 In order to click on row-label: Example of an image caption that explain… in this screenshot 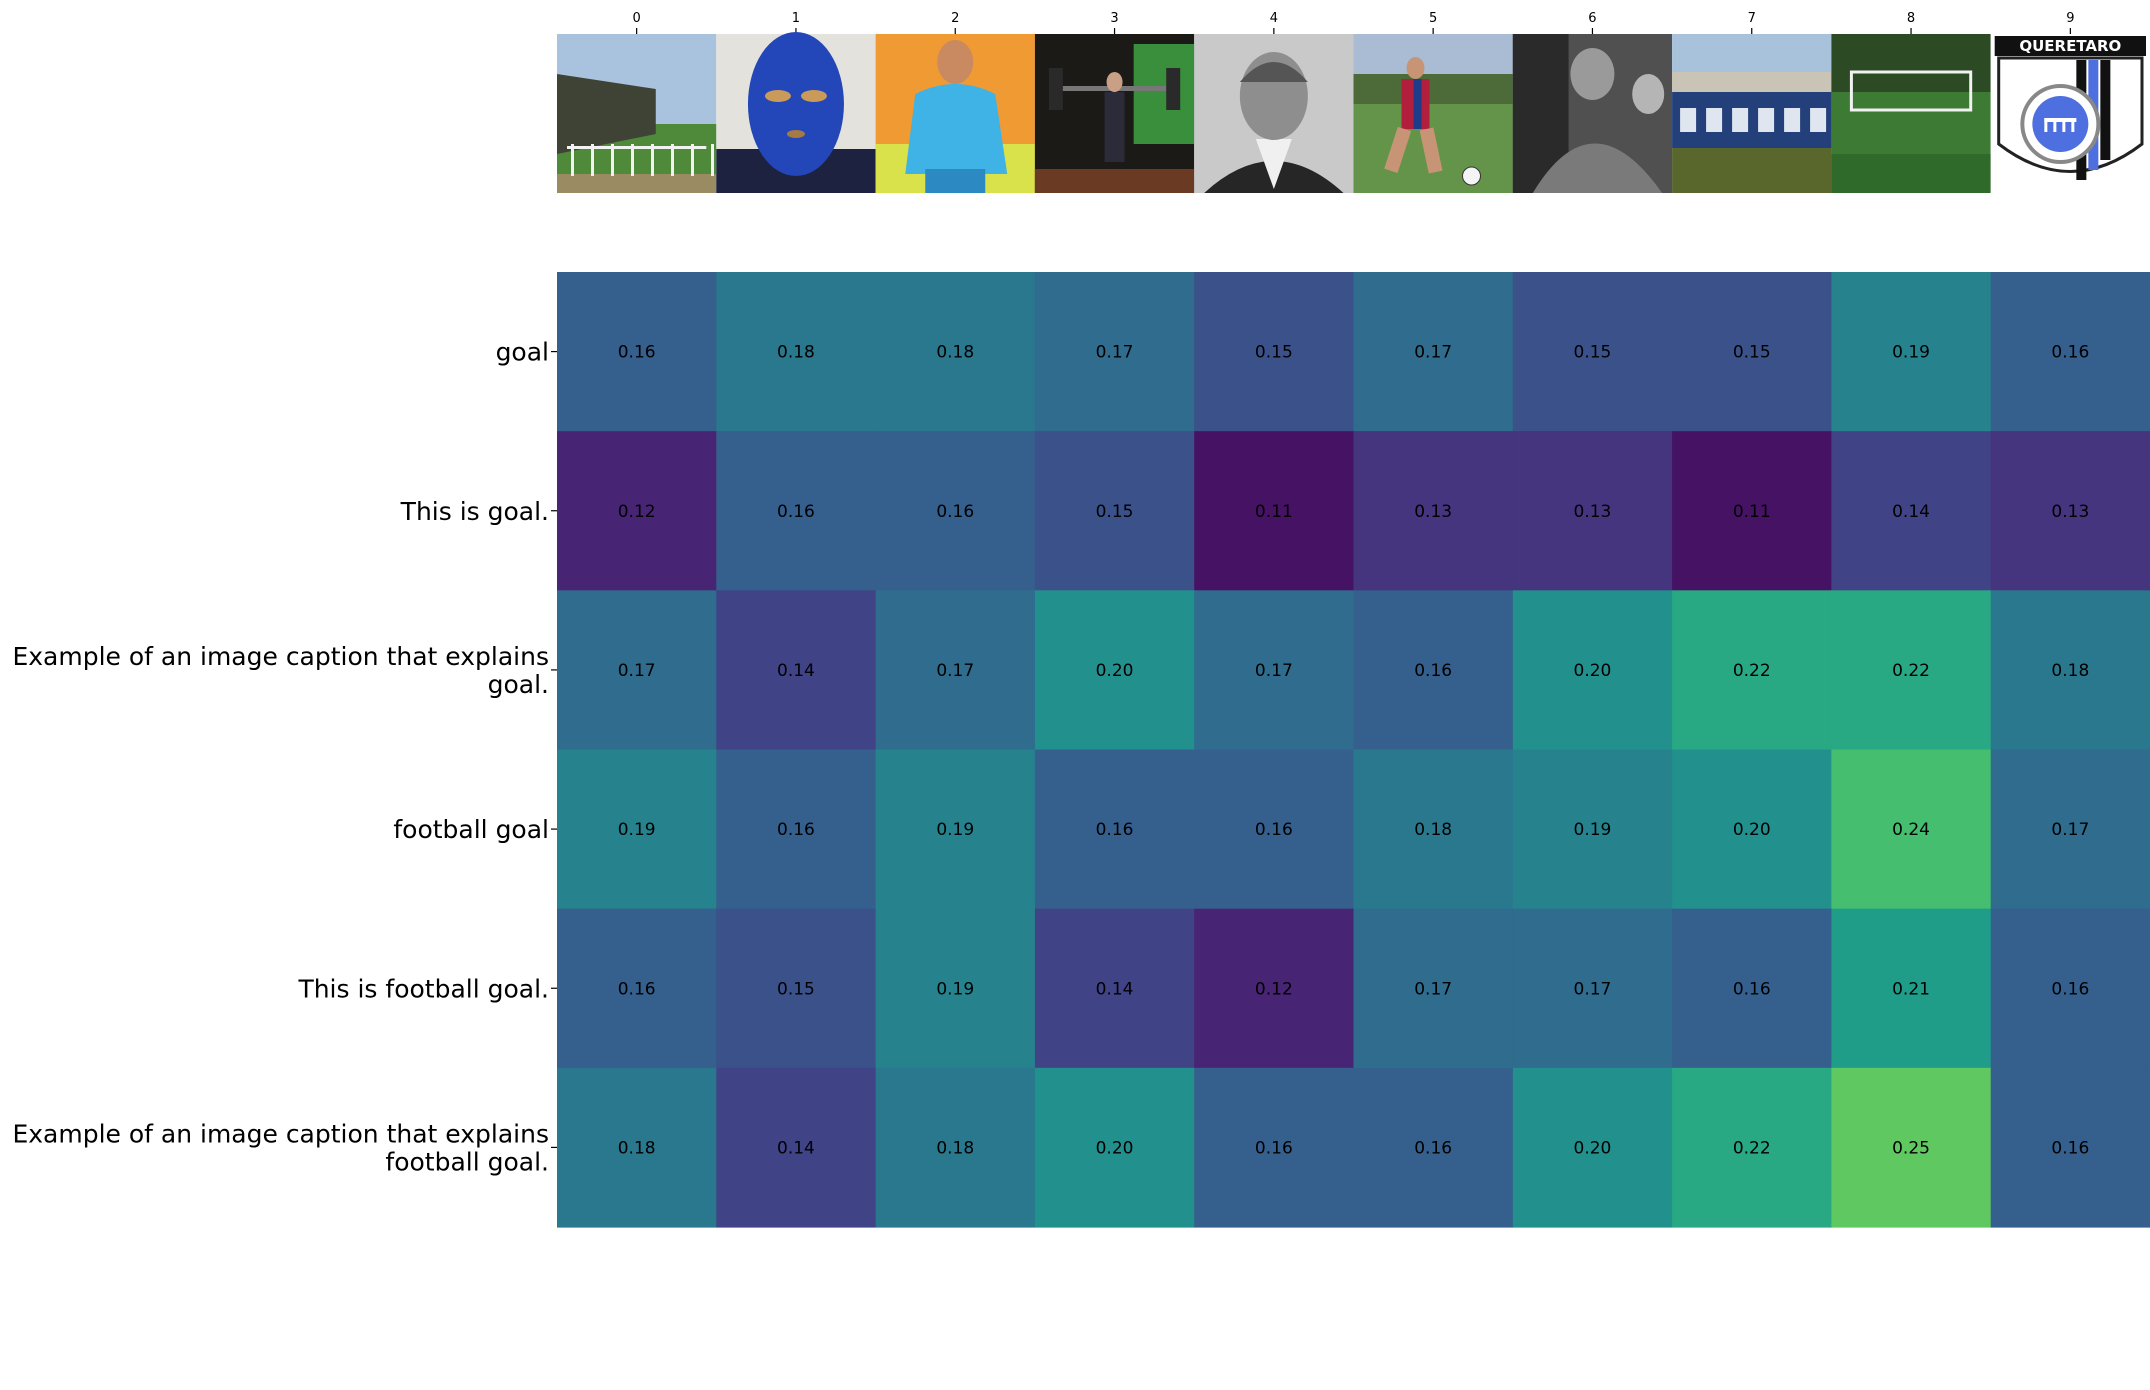, I will do `click(280, 1147)`.